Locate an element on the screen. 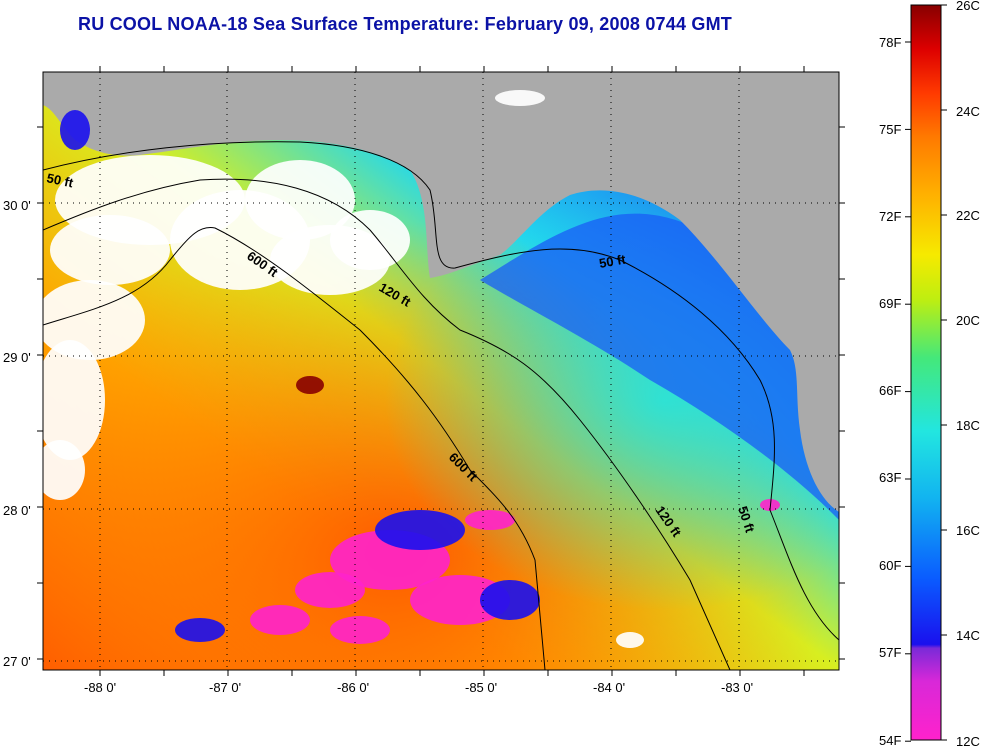 This screenshot has height=754, width=992. cb-f-label: 63F is located at coordinates (890, 477).